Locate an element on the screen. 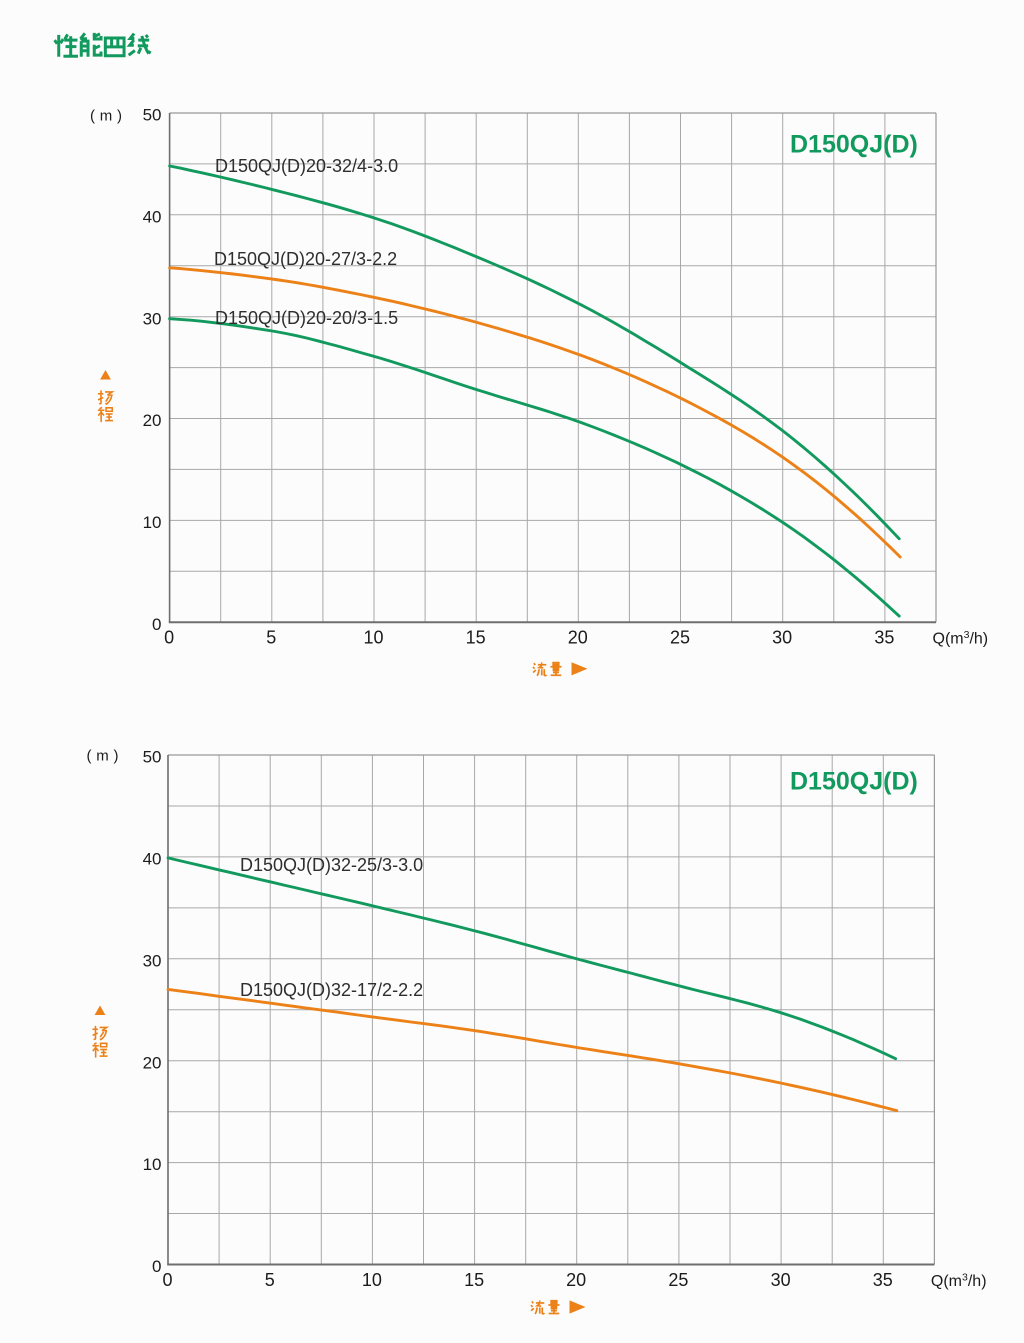  svg-text: D150QJ(D)20-32/4-3.0 is located at coordinates (306, 166).